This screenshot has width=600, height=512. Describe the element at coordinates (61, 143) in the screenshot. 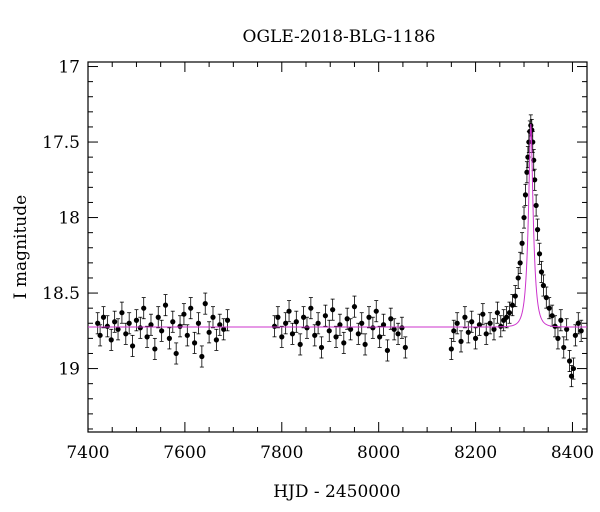

I see `y-tick-label: 17.5` at that location.